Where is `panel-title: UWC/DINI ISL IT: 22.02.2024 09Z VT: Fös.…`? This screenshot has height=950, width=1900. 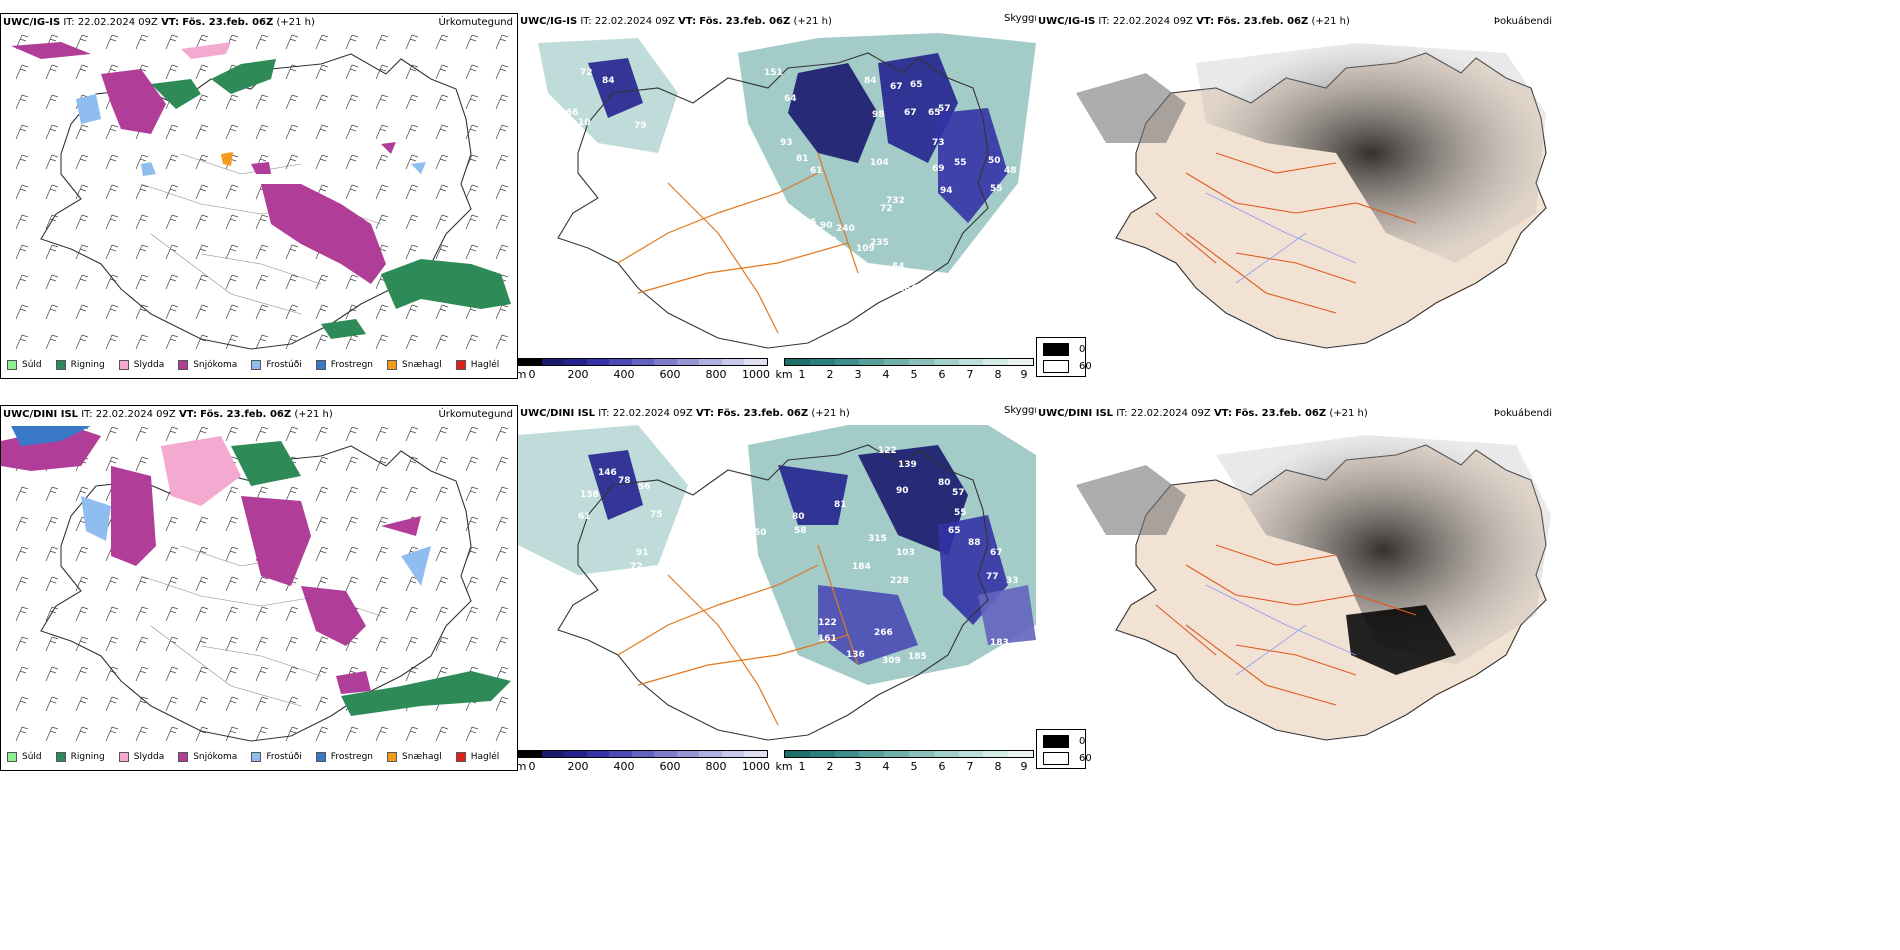 panel-title: UWC/DINI ISL IT: 22.02.2024 09Z VT: Fös.… is located at coordinates (685, 413).